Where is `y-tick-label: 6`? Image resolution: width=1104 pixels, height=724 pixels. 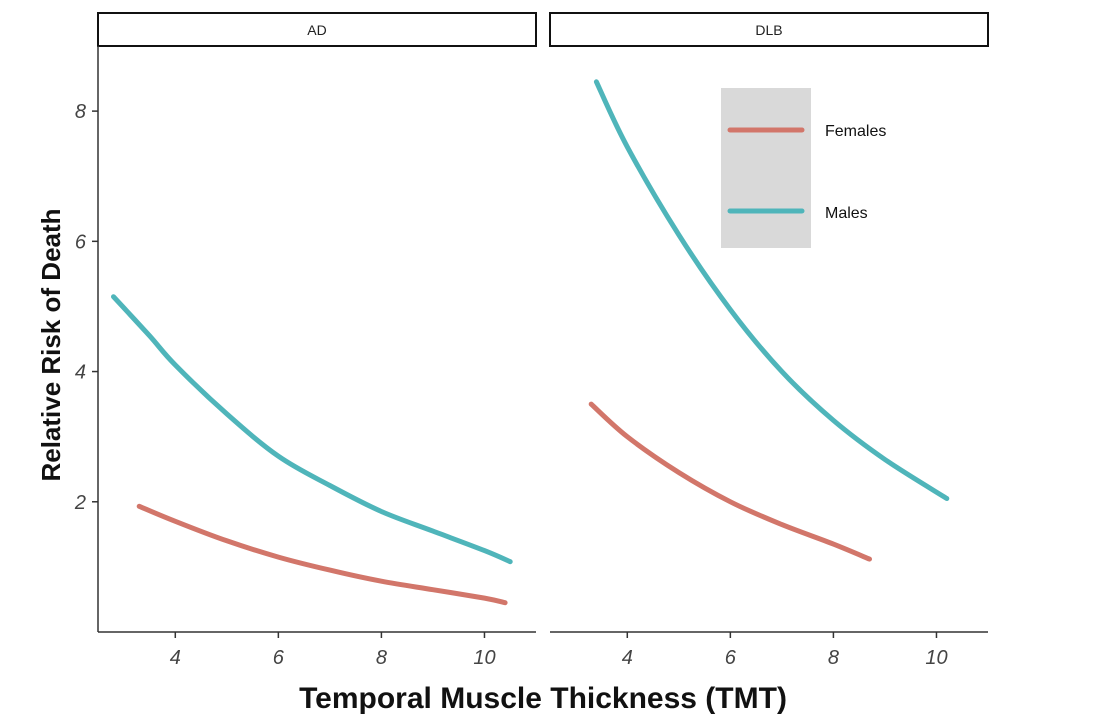
y-tick-label: 6 is located at coordinates (81, 242).